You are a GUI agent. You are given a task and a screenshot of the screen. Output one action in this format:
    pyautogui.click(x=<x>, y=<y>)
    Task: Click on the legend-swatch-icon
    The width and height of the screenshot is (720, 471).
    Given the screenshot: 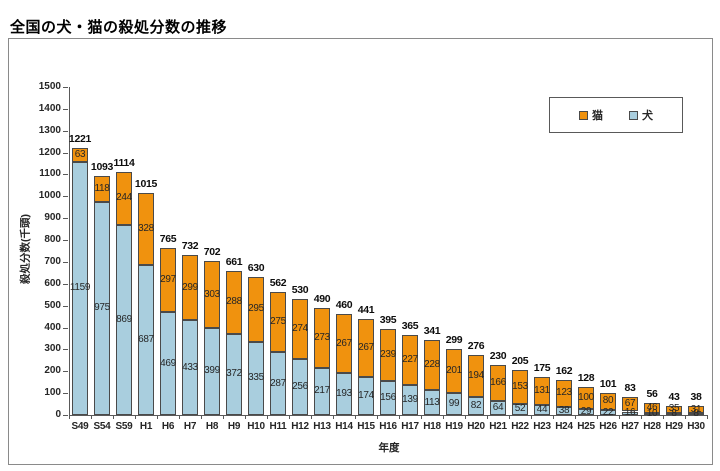 What is the action you would take?
    pyautogui.click(x=583, y=115)
    